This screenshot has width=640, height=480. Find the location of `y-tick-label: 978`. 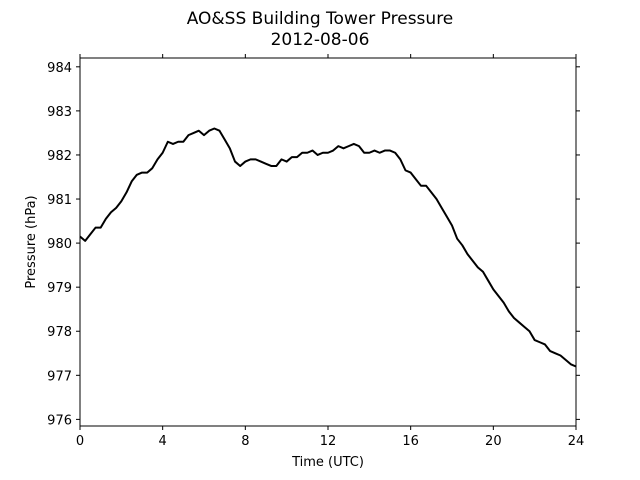

y-tick-label: 978 is located at coordinates (59, 332).